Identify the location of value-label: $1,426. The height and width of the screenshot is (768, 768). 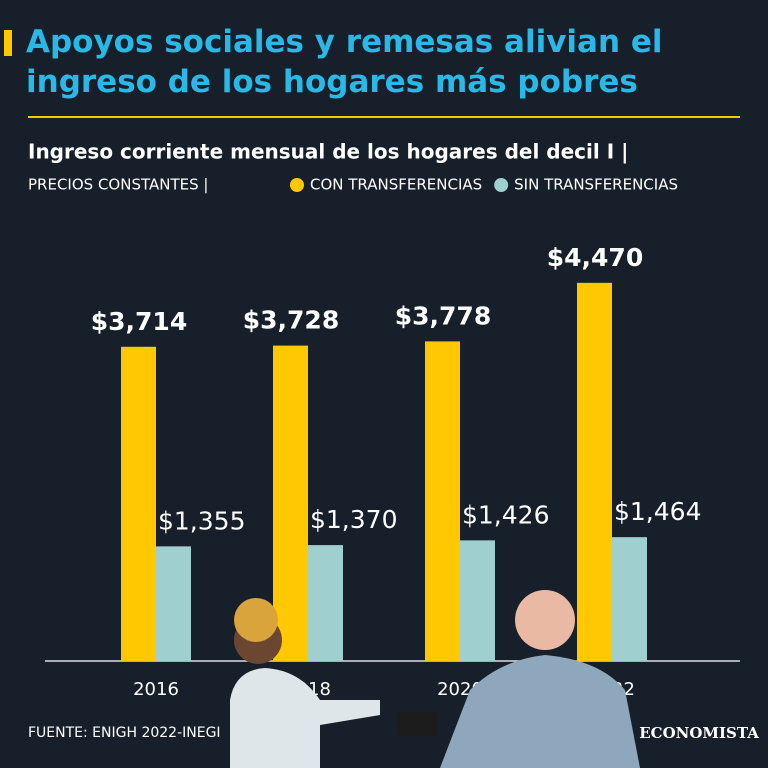
(505, 514).